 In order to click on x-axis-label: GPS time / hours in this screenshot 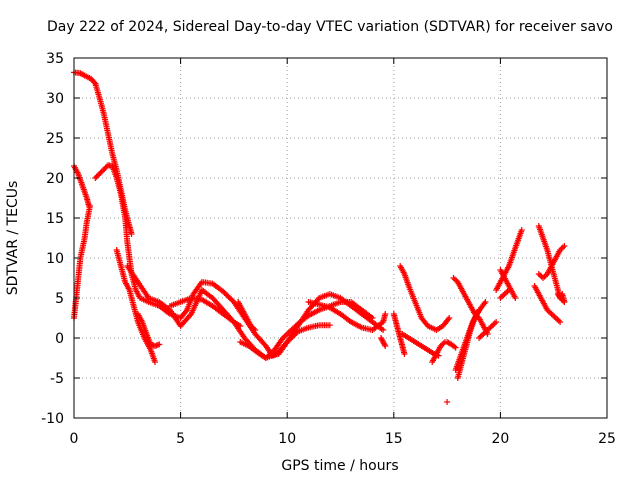, I will do `click(339, 466)`.